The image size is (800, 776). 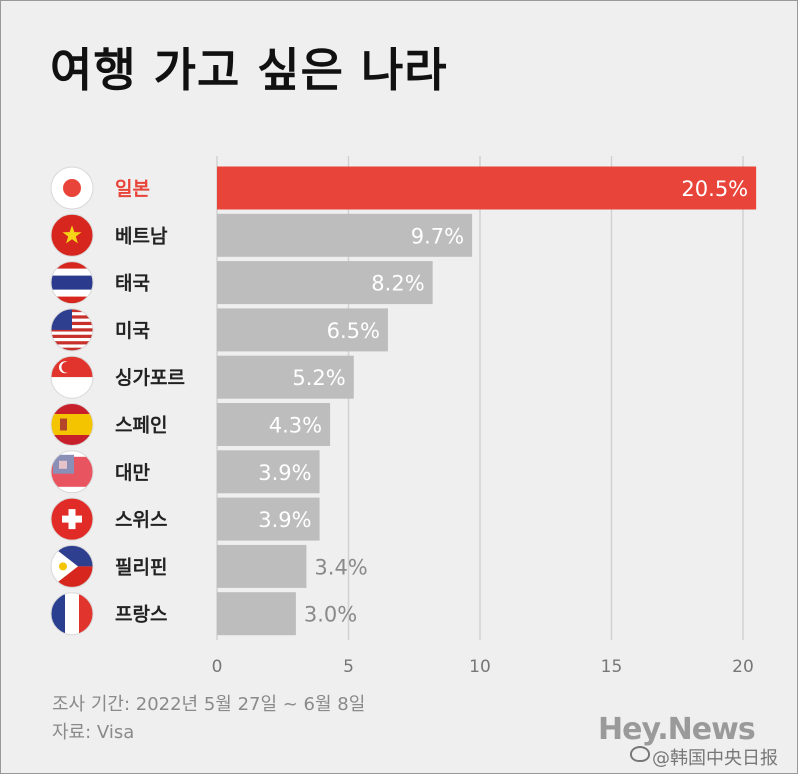 What do you see at coordinates (72, 472) in the screenshot?
I see `taiwan-flag-icon` at bounding box center [72, 472].